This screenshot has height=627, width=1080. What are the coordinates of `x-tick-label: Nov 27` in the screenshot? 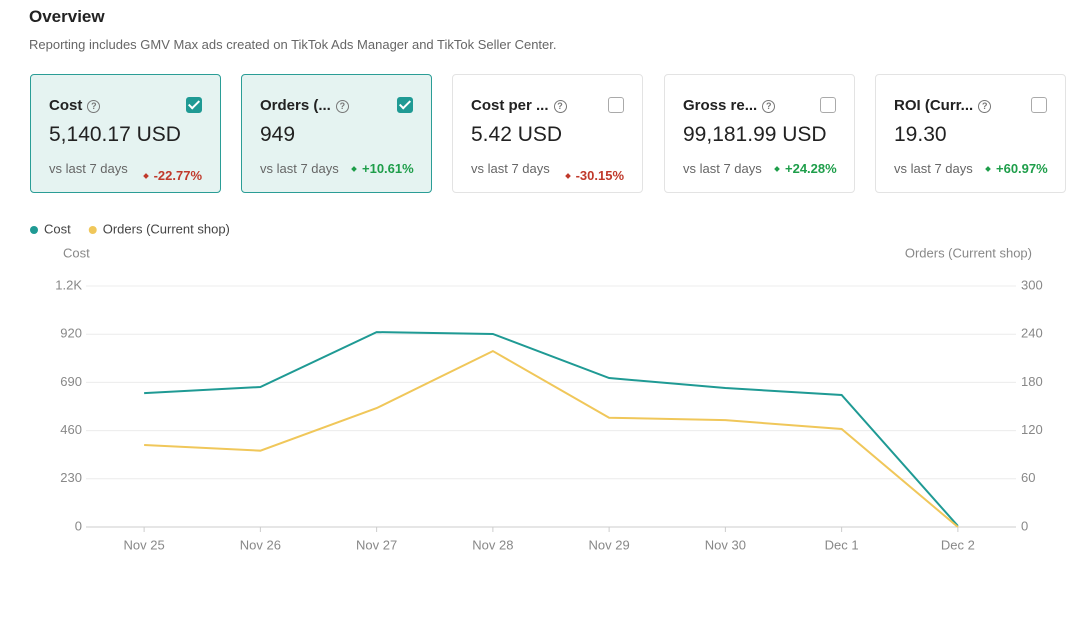 It's located at (376, 544).